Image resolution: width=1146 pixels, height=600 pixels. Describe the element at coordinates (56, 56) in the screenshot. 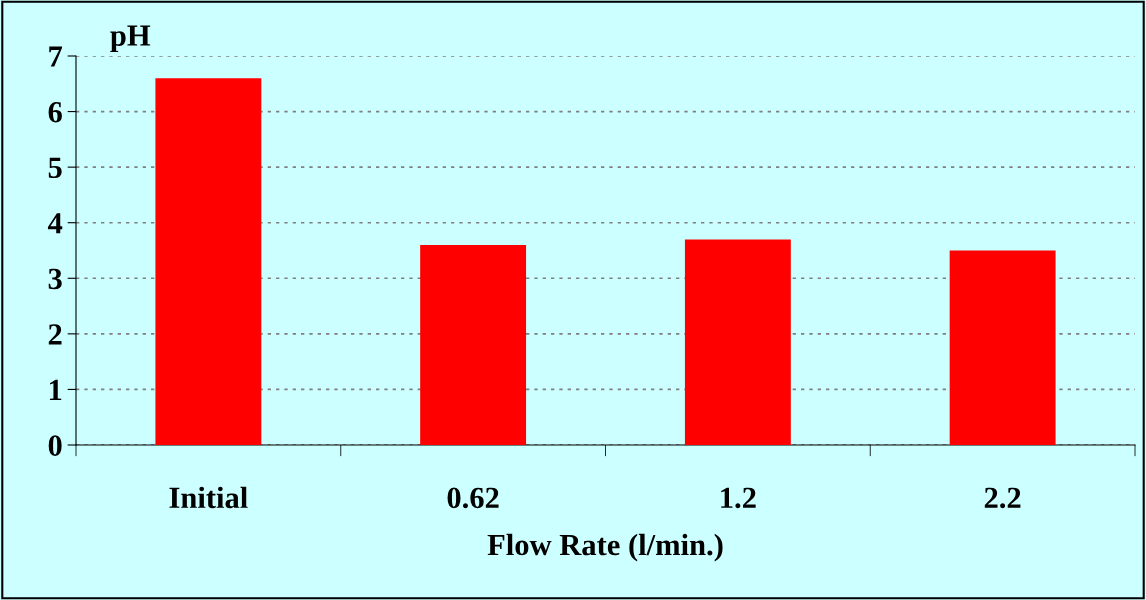

I see `y-tick-label: 7` at that location.